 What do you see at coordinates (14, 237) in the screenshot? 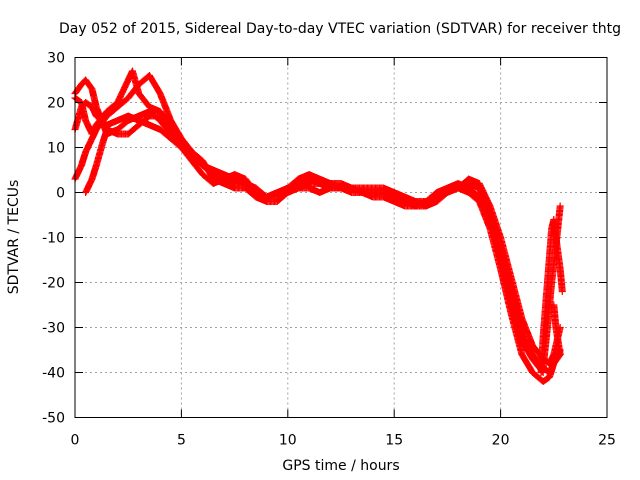
I see `y-axis-label: SDTVAR / TECUs` at bounding box center [14, 237].